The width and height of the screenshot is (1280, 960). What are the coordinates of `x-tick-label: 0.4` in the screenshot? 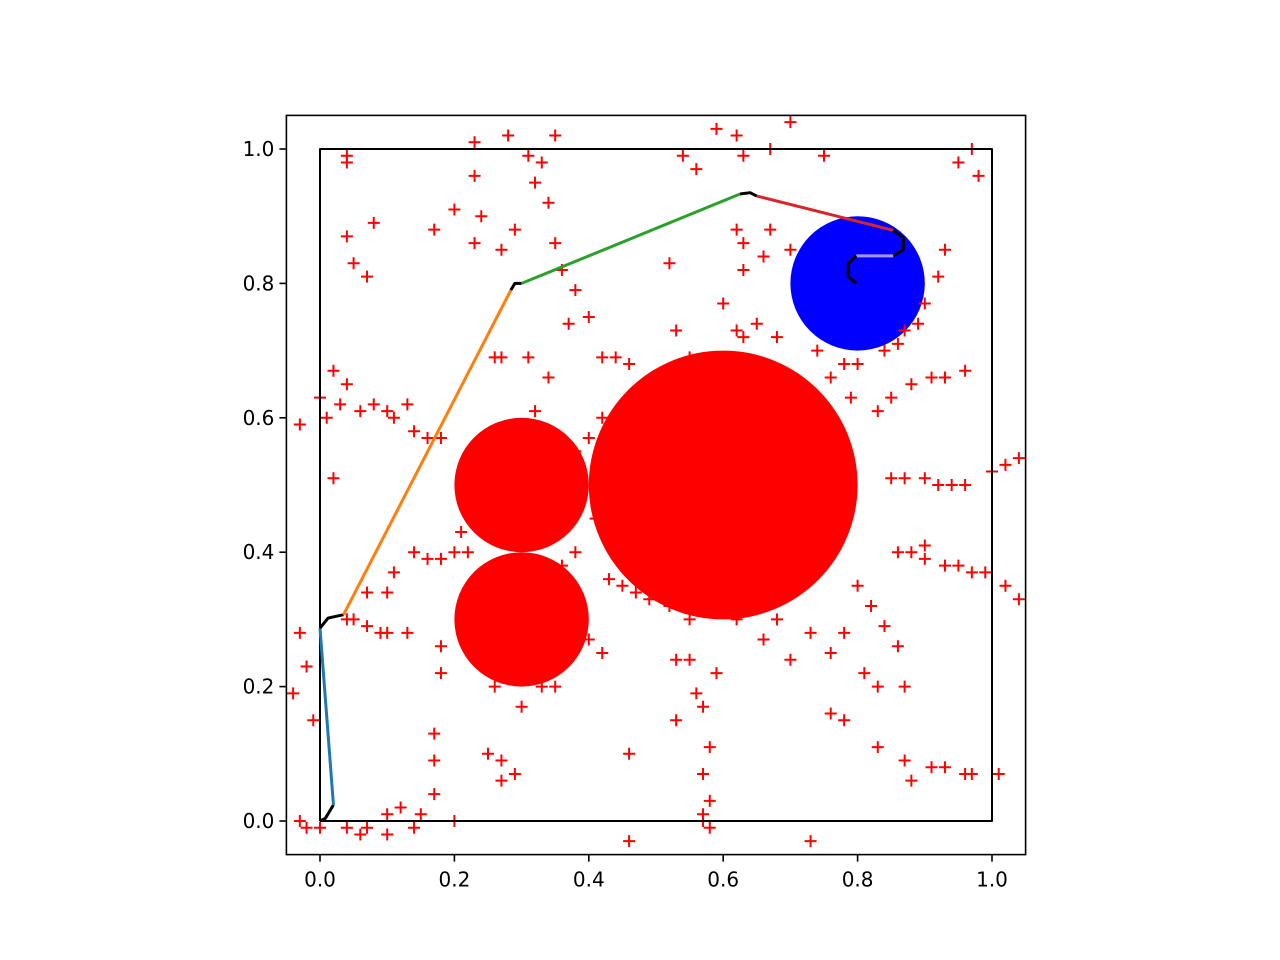 It's located at (589, 880).